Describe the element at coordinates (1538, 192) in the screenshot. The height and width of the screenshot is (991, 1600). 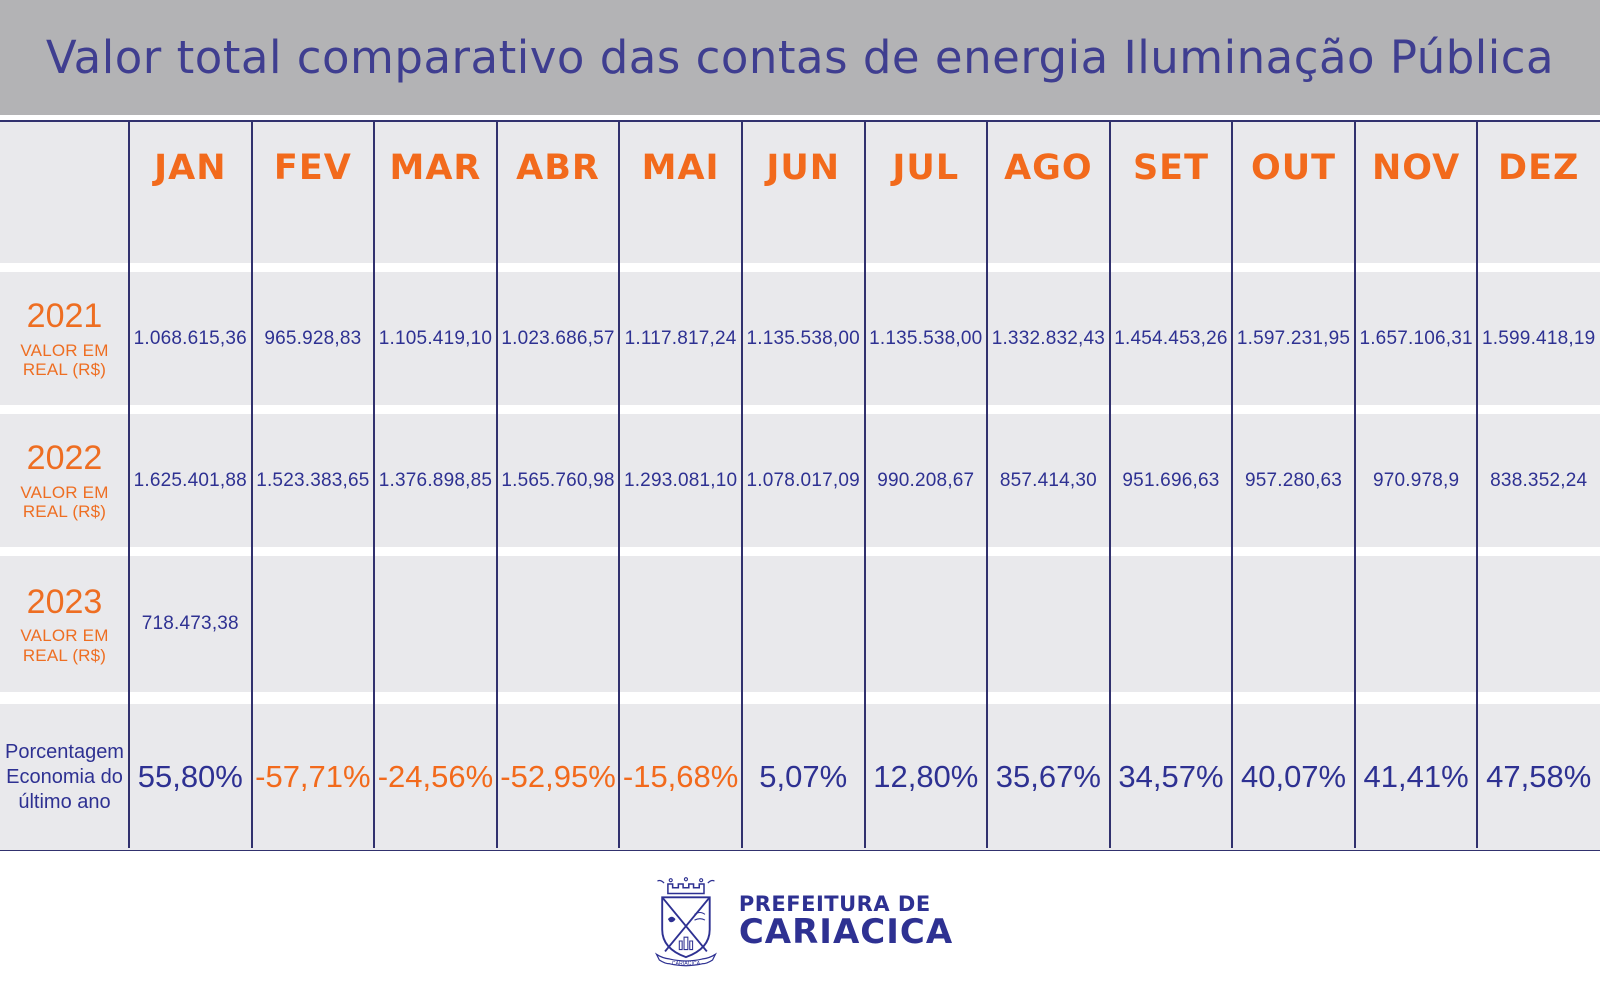
I see `month-header-dez: DEZ` at that location.